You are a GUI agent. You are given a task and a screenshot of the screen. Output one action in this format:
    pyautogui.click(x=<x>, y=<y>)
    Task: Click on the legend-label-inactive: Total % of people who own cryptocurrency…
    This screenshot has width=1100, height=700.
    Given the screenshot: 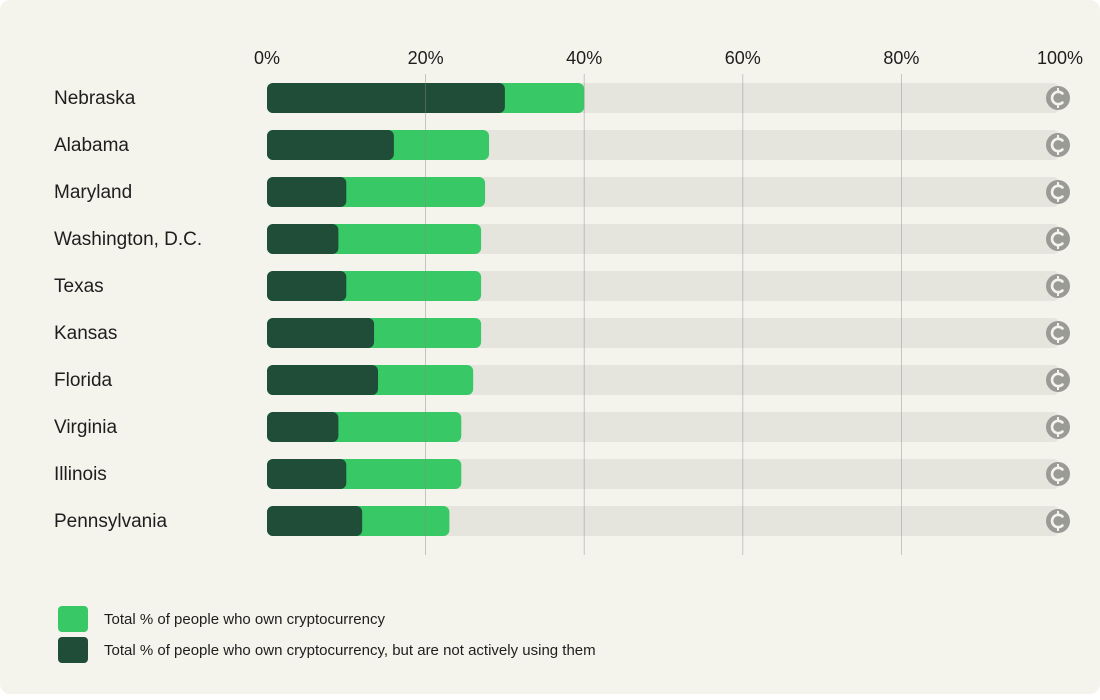 What is the action you would take?
    pyautogui.click(x=350, y=650)
    